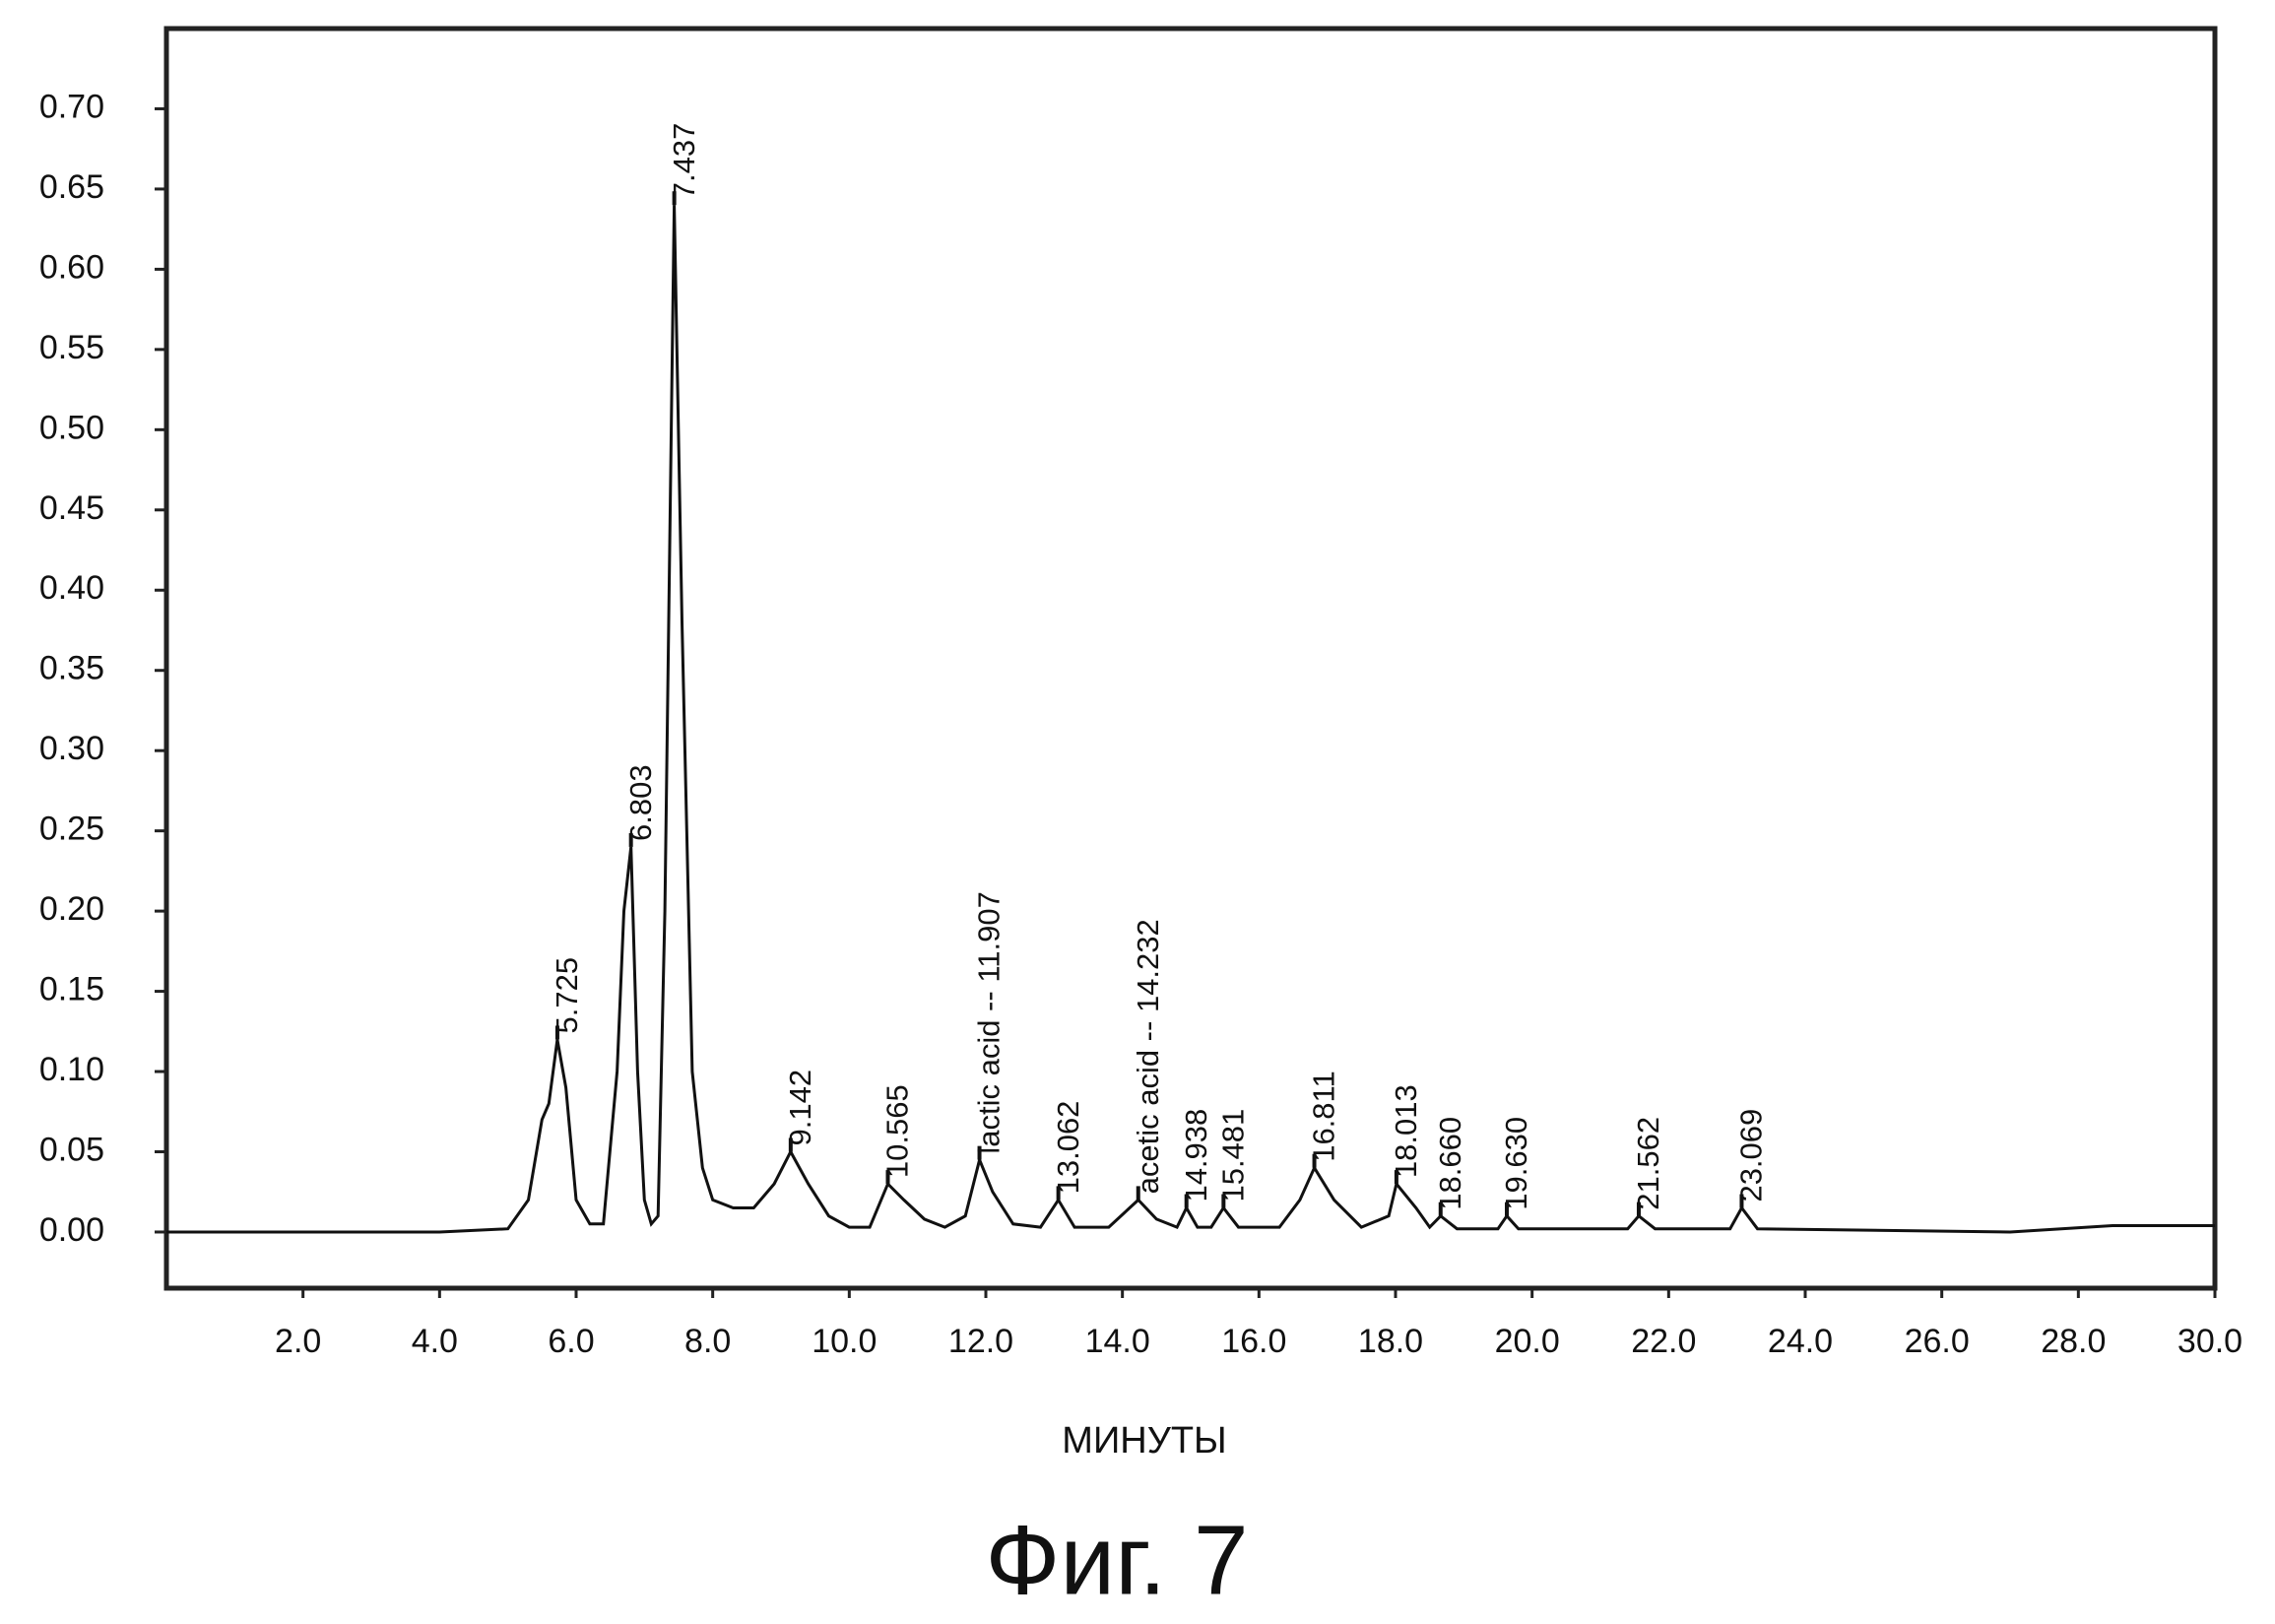 The image size is (2275, 1624). I want to click on y-tick-label: 0.55, so click(71, 348).